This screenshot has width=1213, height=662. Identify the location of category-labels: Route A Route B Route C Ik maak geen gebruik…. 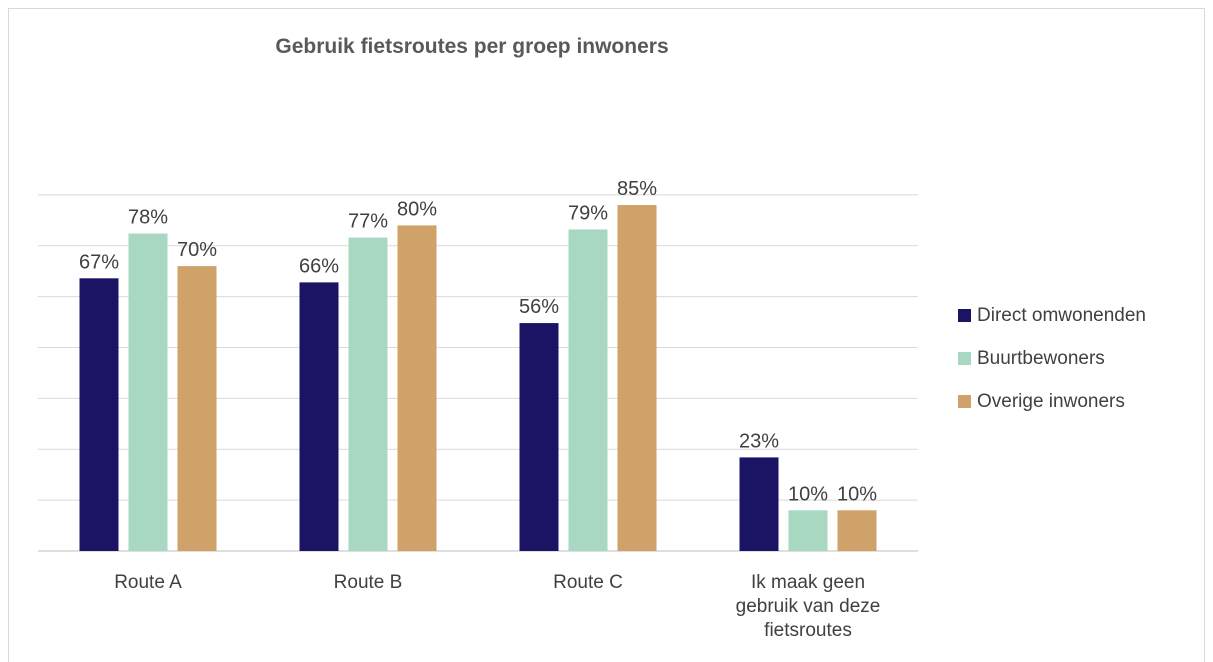
(497, 606).